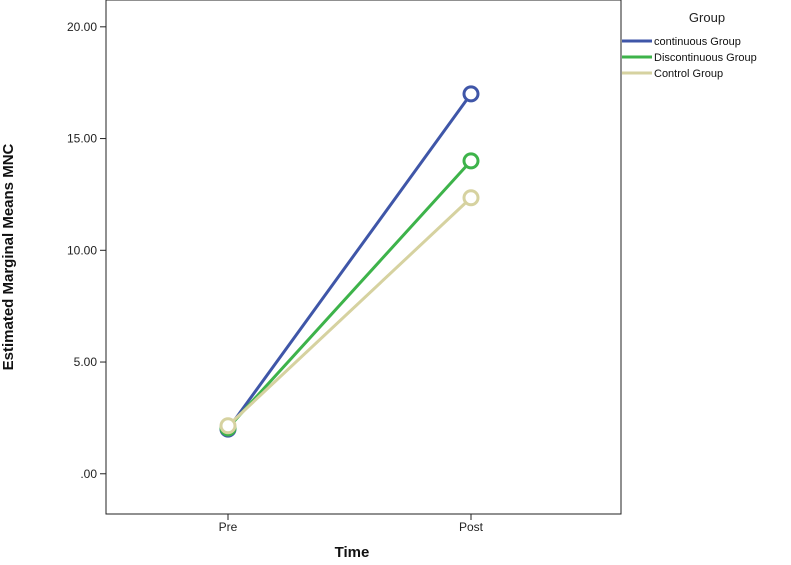 The width and height of the screenshot is (791, 565). Describe the element at coordinates (697, 42) in the screenshot. I see `legend-label: continuous Group` at that location.